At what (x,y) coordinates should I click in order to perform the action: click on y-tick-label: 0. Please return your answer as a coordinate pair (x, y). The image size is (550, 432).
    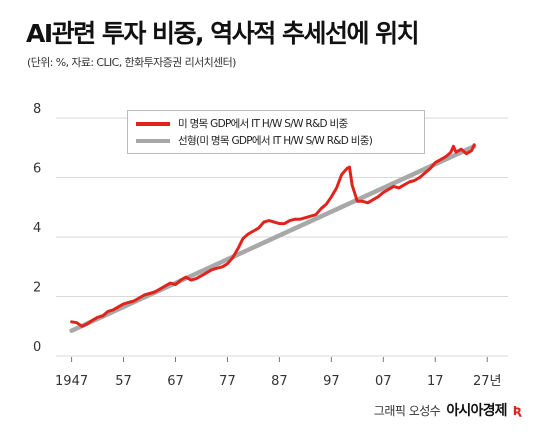
    Looking at the image, I should click on (37, 347).